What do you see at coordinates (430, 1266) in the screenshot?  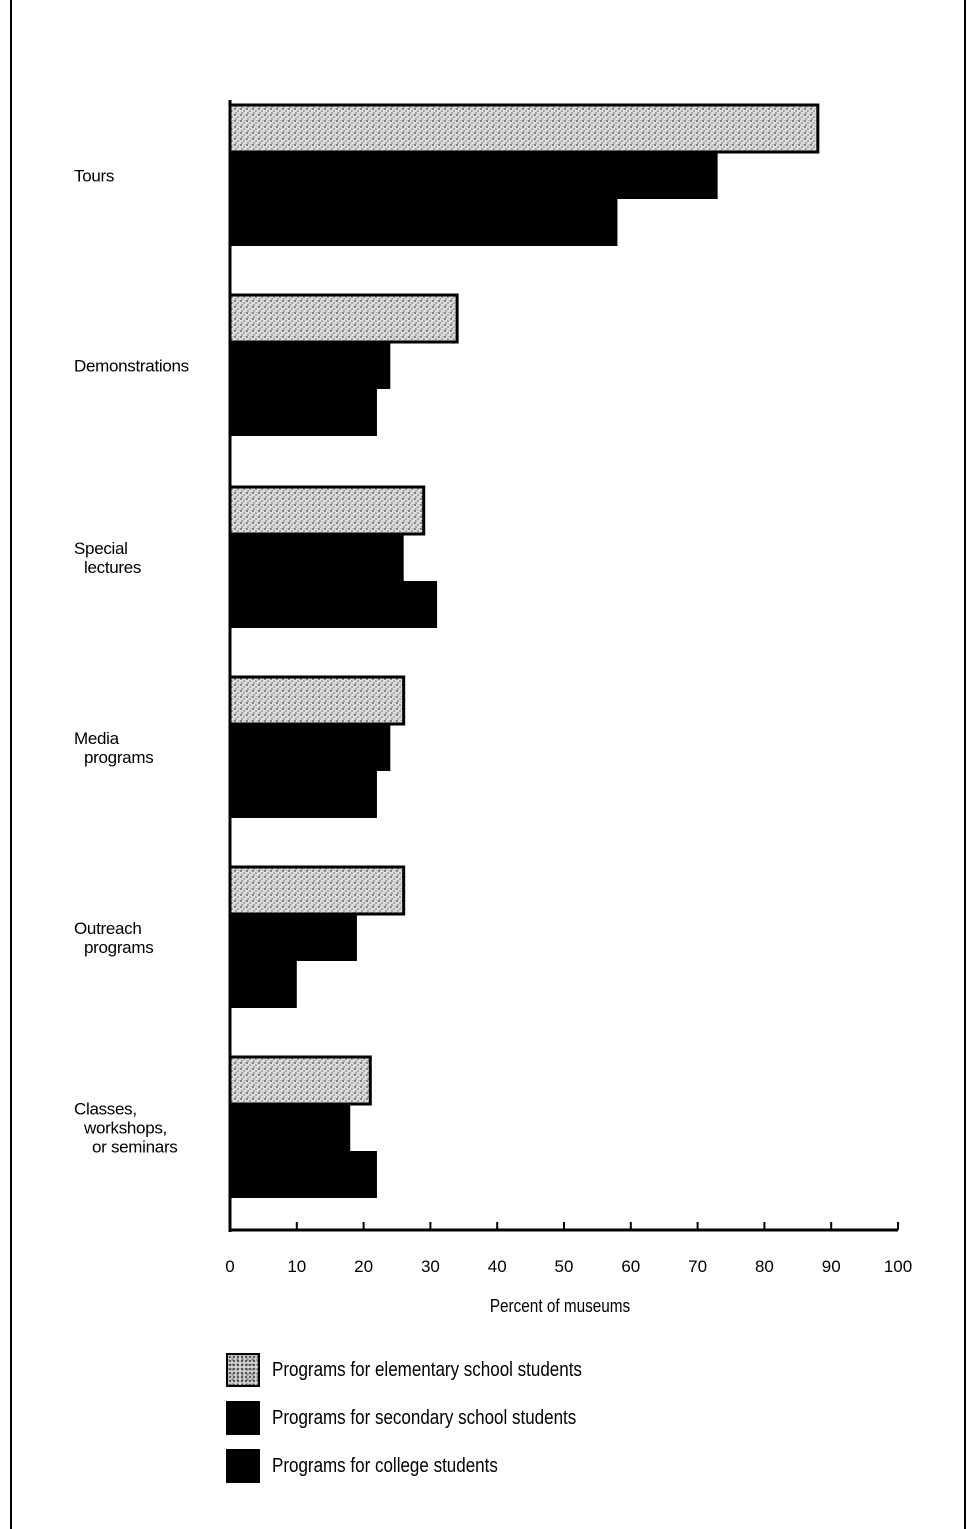 I see `x-tick-label: 30` at bounding box center [430, 1266].